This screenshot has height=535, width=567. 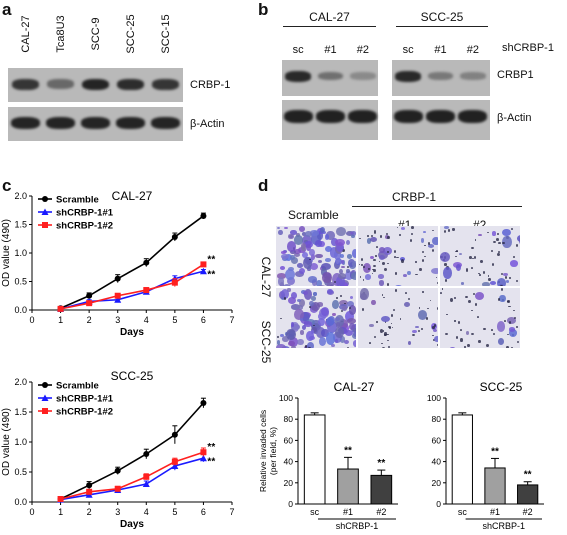 I want to click on y-tick-label: 0, so click(x=290, y=504).